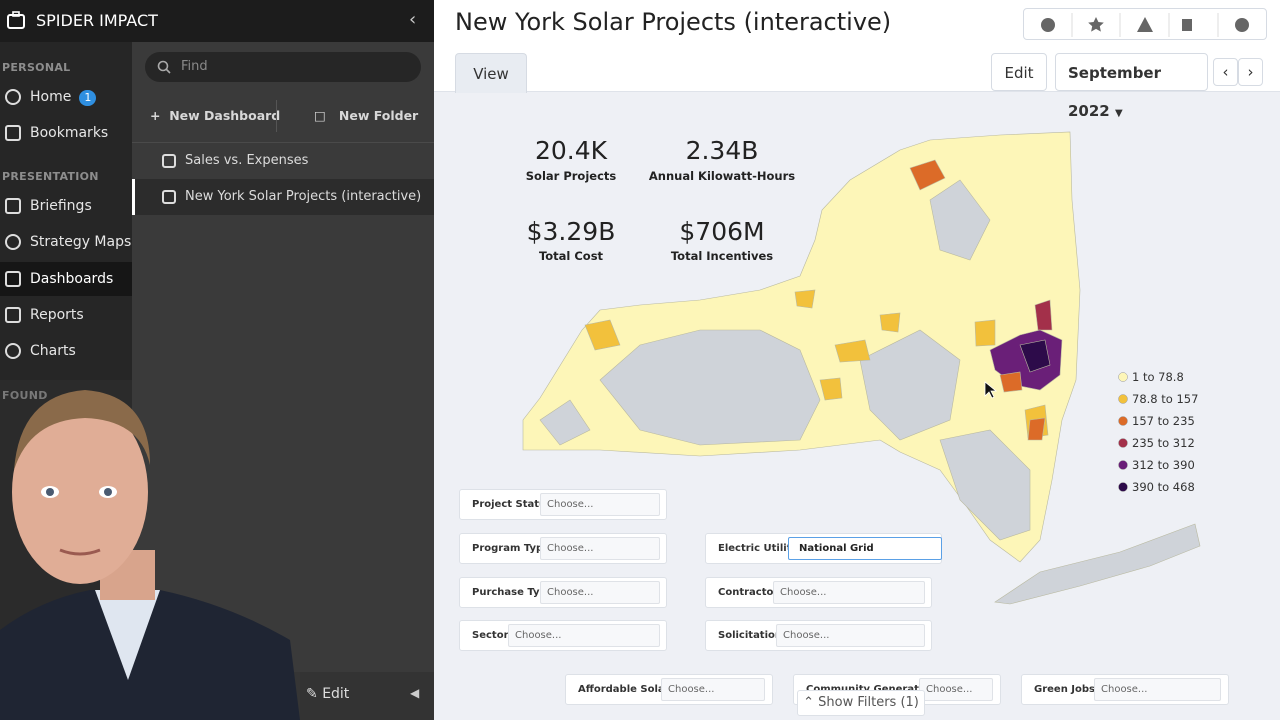  What do you see at coordinates (1187, 25) in the screenshot?
I see `export-icon` at bounding box center [1187, 25].